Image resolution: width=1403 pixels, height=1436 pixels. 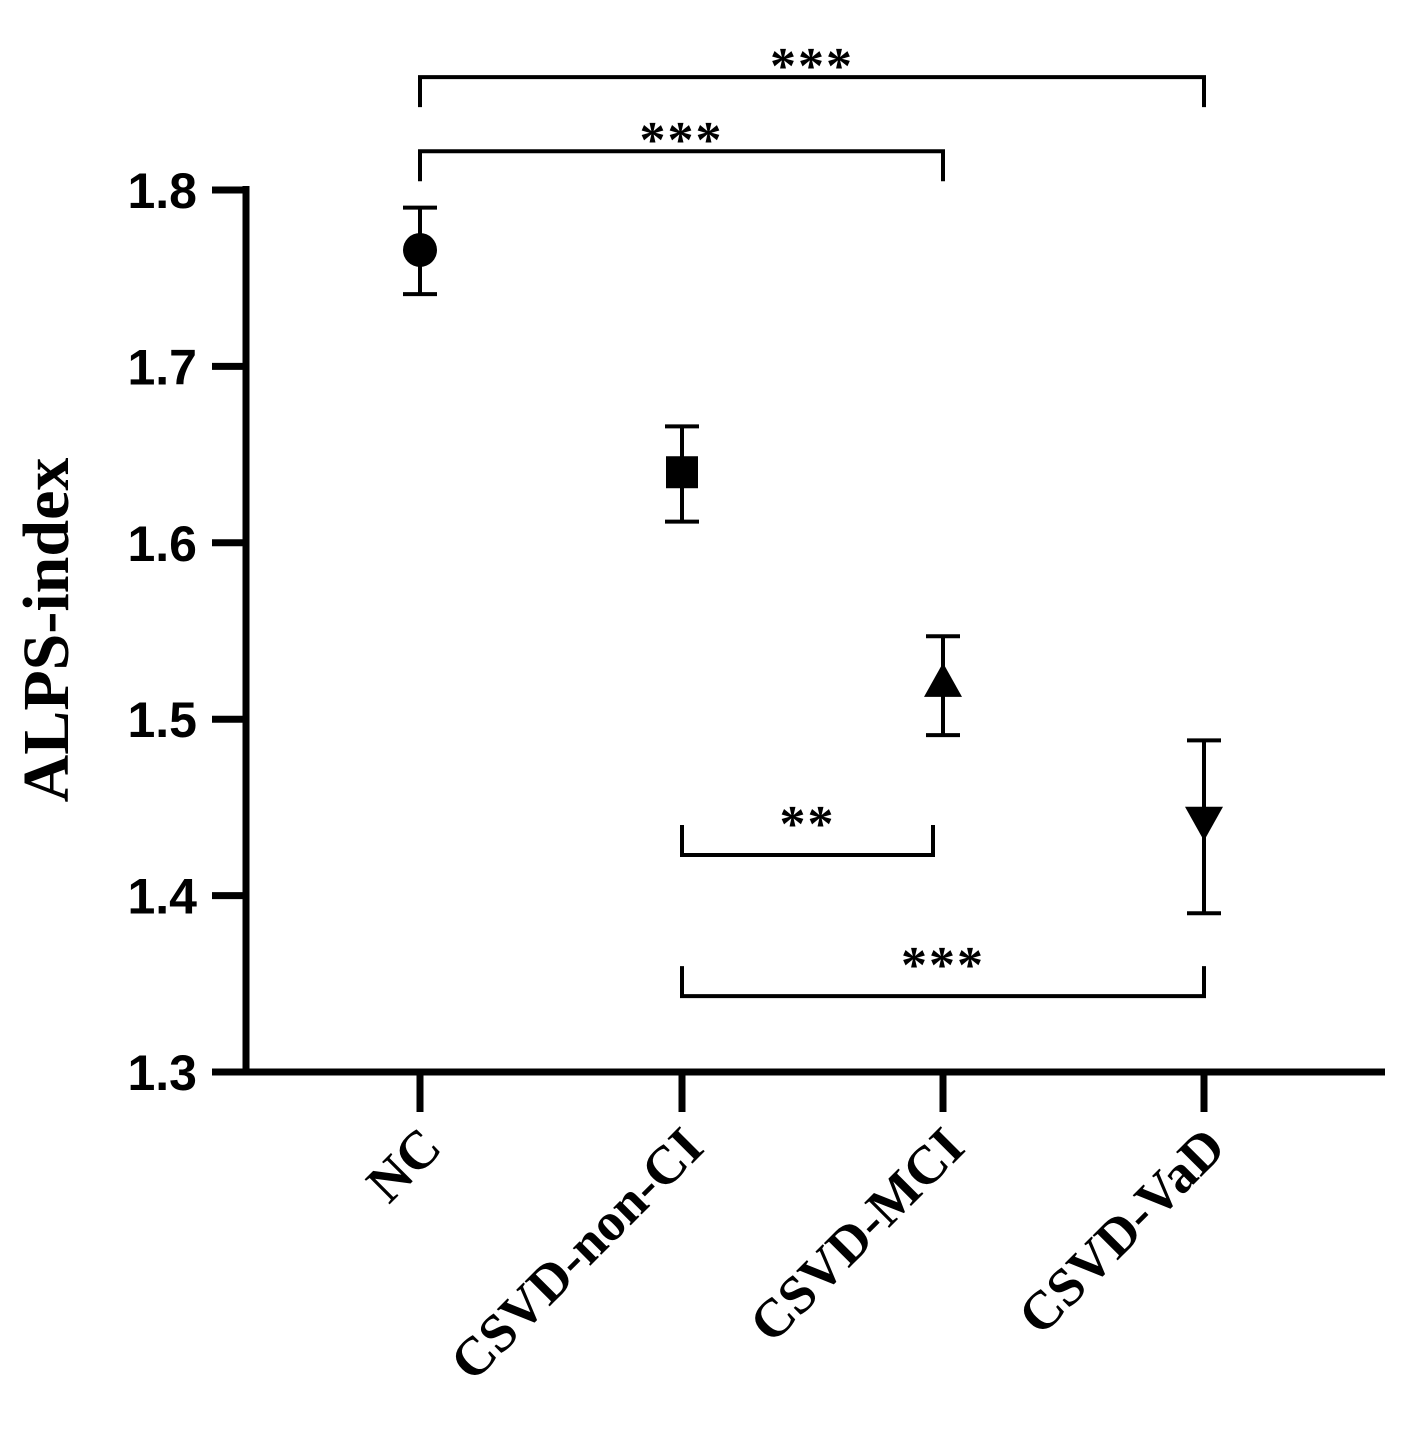 What do you see at coordinates (808, 824) in the screenshot?
I see `significance-label: **` at bounding box center [808, 824].